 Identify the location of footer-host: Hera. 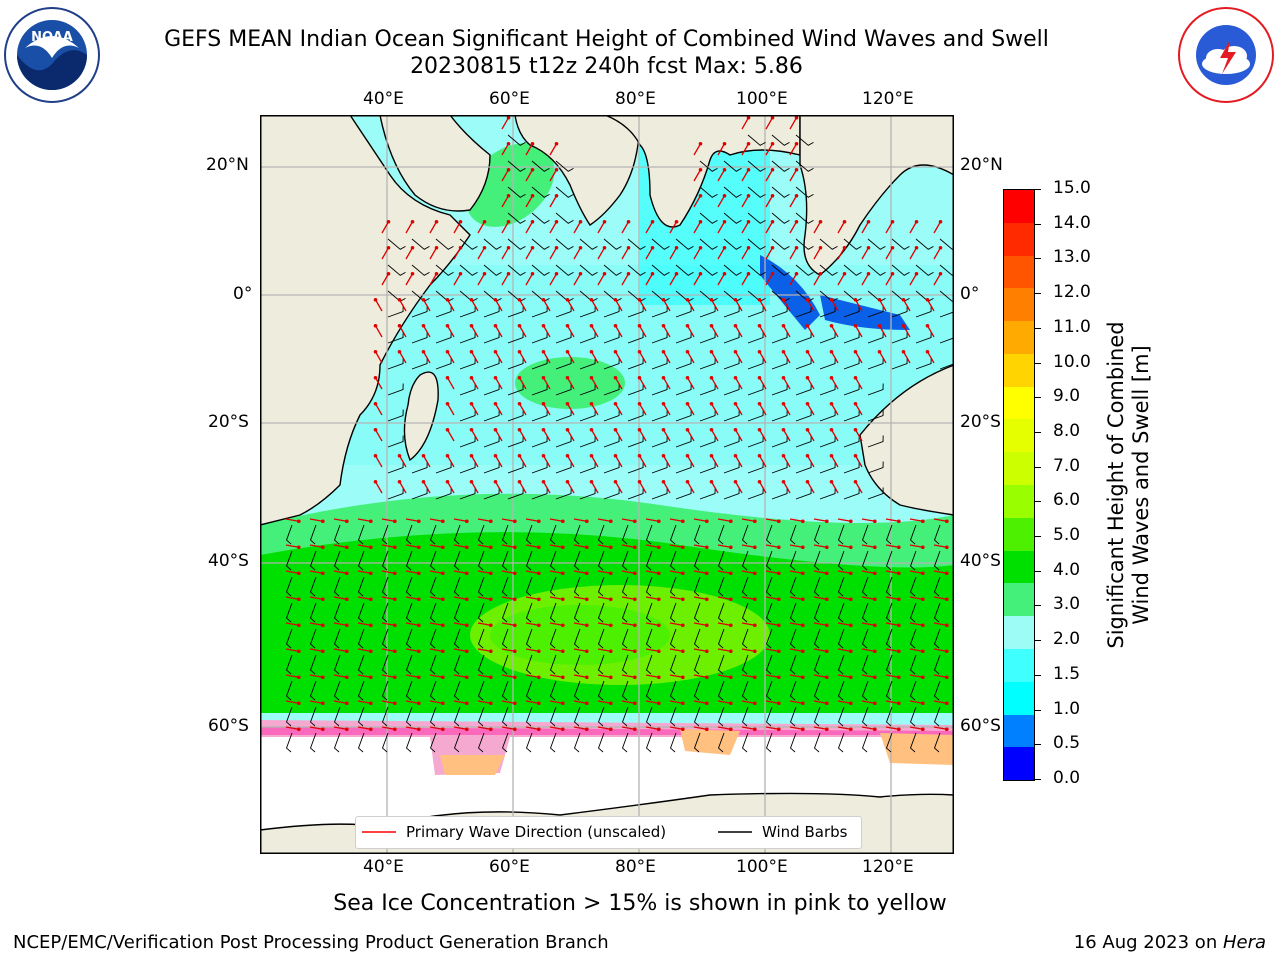
(1244, 942).